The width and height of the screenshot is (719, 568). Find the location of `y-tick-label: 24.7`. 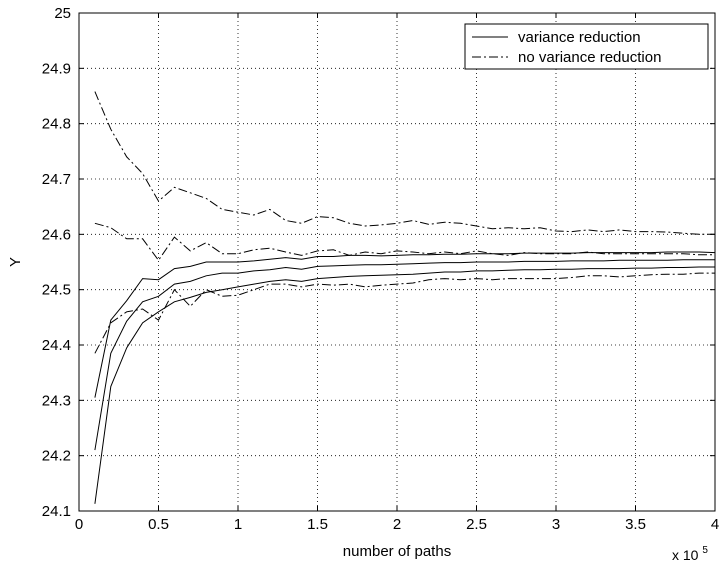

y-tick-label: 24.7 is located at coordinates (56, 179).